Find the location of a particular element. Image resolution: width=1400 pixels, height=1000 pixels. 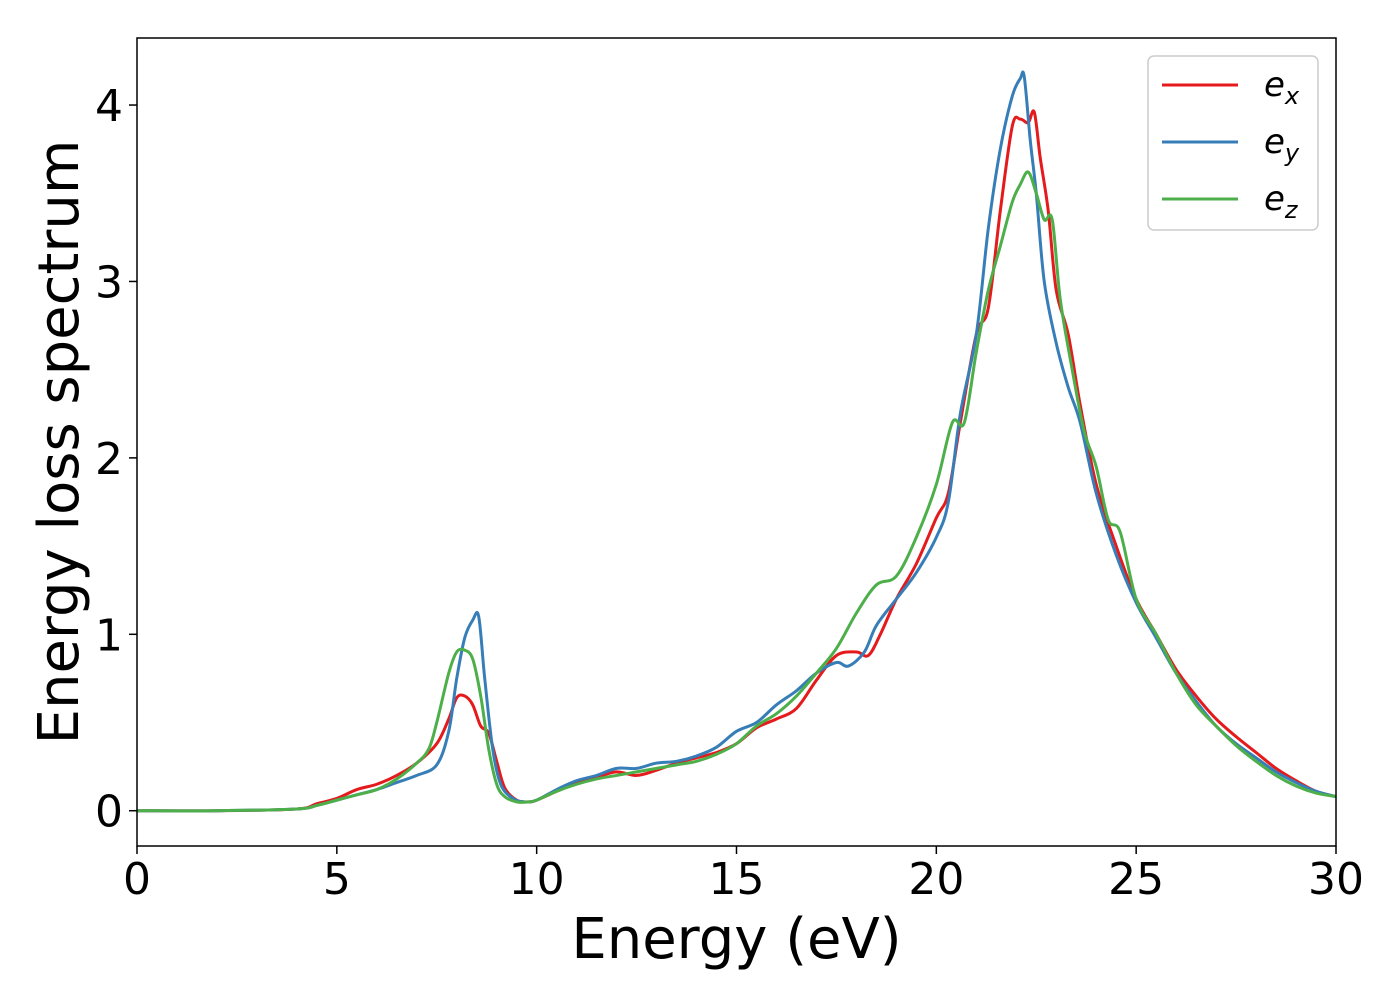

y-tick-label: 0 is located at coordinates (109, 812).